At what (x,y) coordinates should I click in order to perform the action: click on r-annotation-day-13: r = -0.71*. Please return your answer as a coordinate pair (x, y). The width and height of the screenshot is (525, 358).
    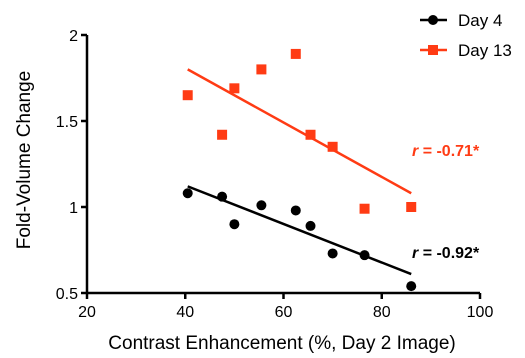
    Looking at the image, I should click on (446, 151).